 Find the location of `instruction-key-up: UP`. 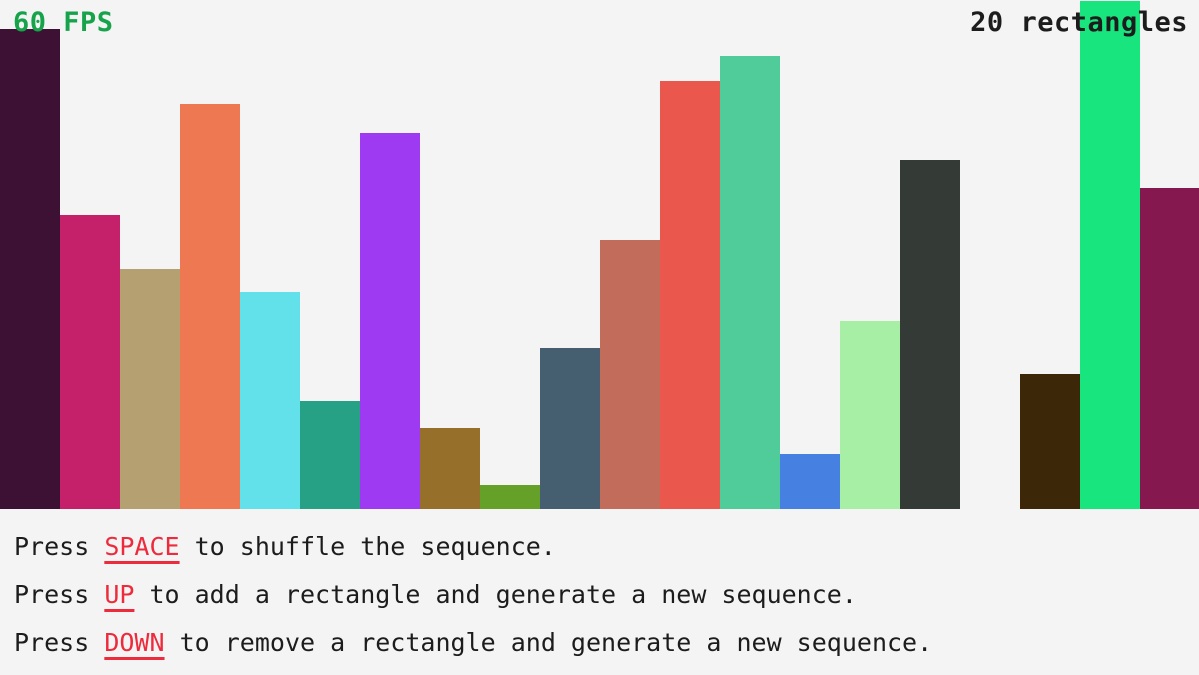

instruction-key-up: UP is located at coordinates (119, 594).